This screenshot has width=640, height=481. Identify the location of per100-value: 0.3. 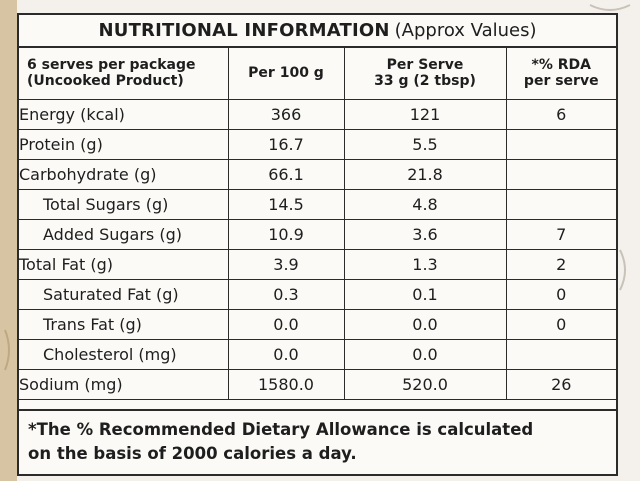
(286, 294).